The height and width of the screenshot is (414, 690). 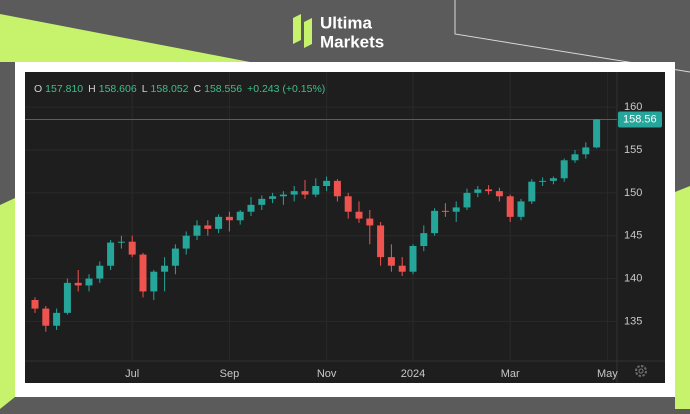 What do you see at coordinates (572, 36) in the screenshot?
I see `bg-line` at bounding box center [572, 36].